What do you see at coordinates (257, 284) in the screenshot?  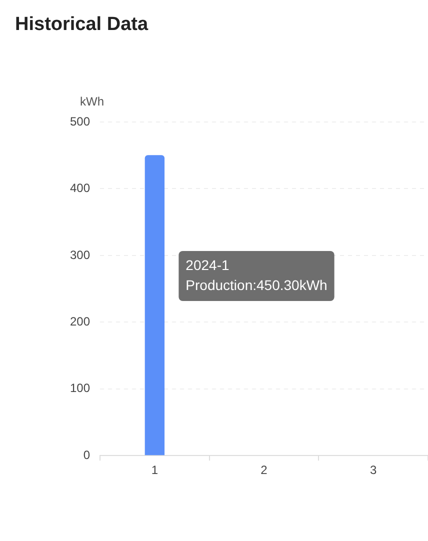 I see `annotation: Production:450.30kWh` at bounding box center [257, 284].